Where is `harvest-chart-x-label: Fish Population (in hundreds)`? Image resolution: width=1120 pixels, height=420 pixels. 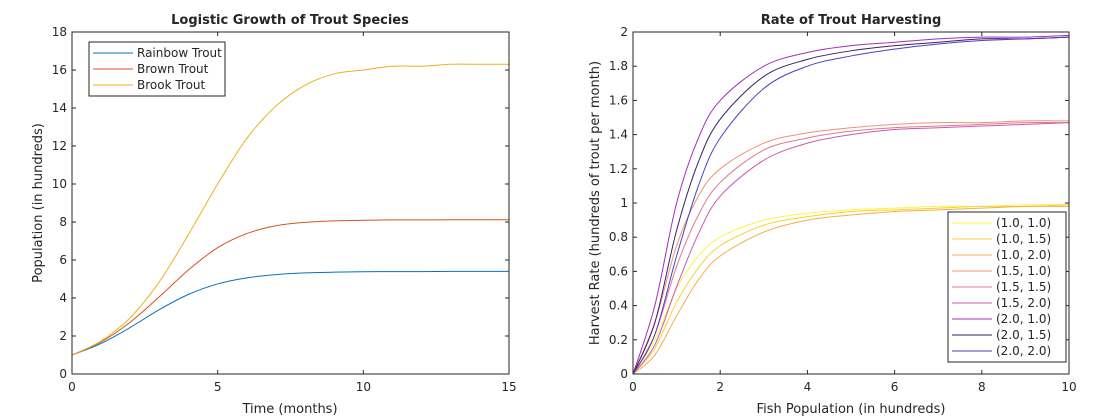 harvest-chart-x-label: Fish Population (in hundreds) is located at coordinates (851, 409).